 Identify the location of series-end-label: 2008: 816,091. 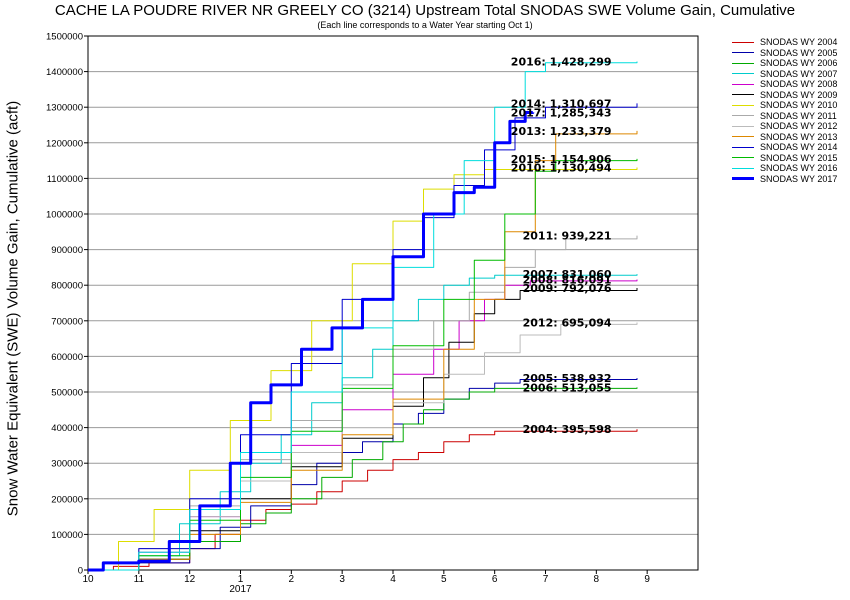
(567, 279).